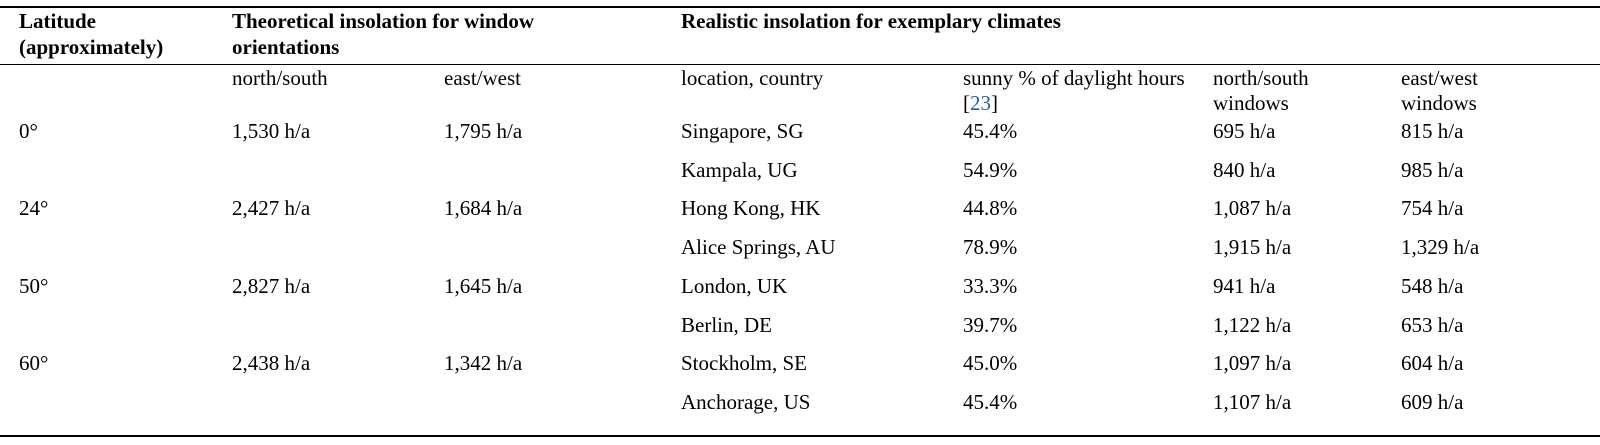 The height and width of the screenshot is (445, 1600). I want to click on subheader-ew-windows-line2: windows, so click(1439, 103).